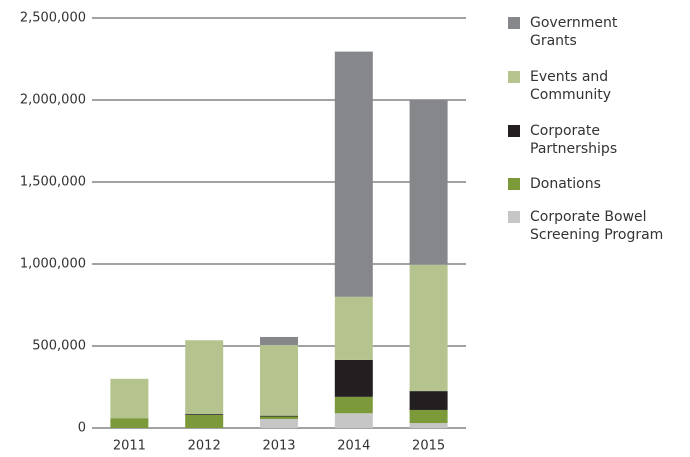  I want to click on y-tick-label: 2,000,000, so click(53, 100).